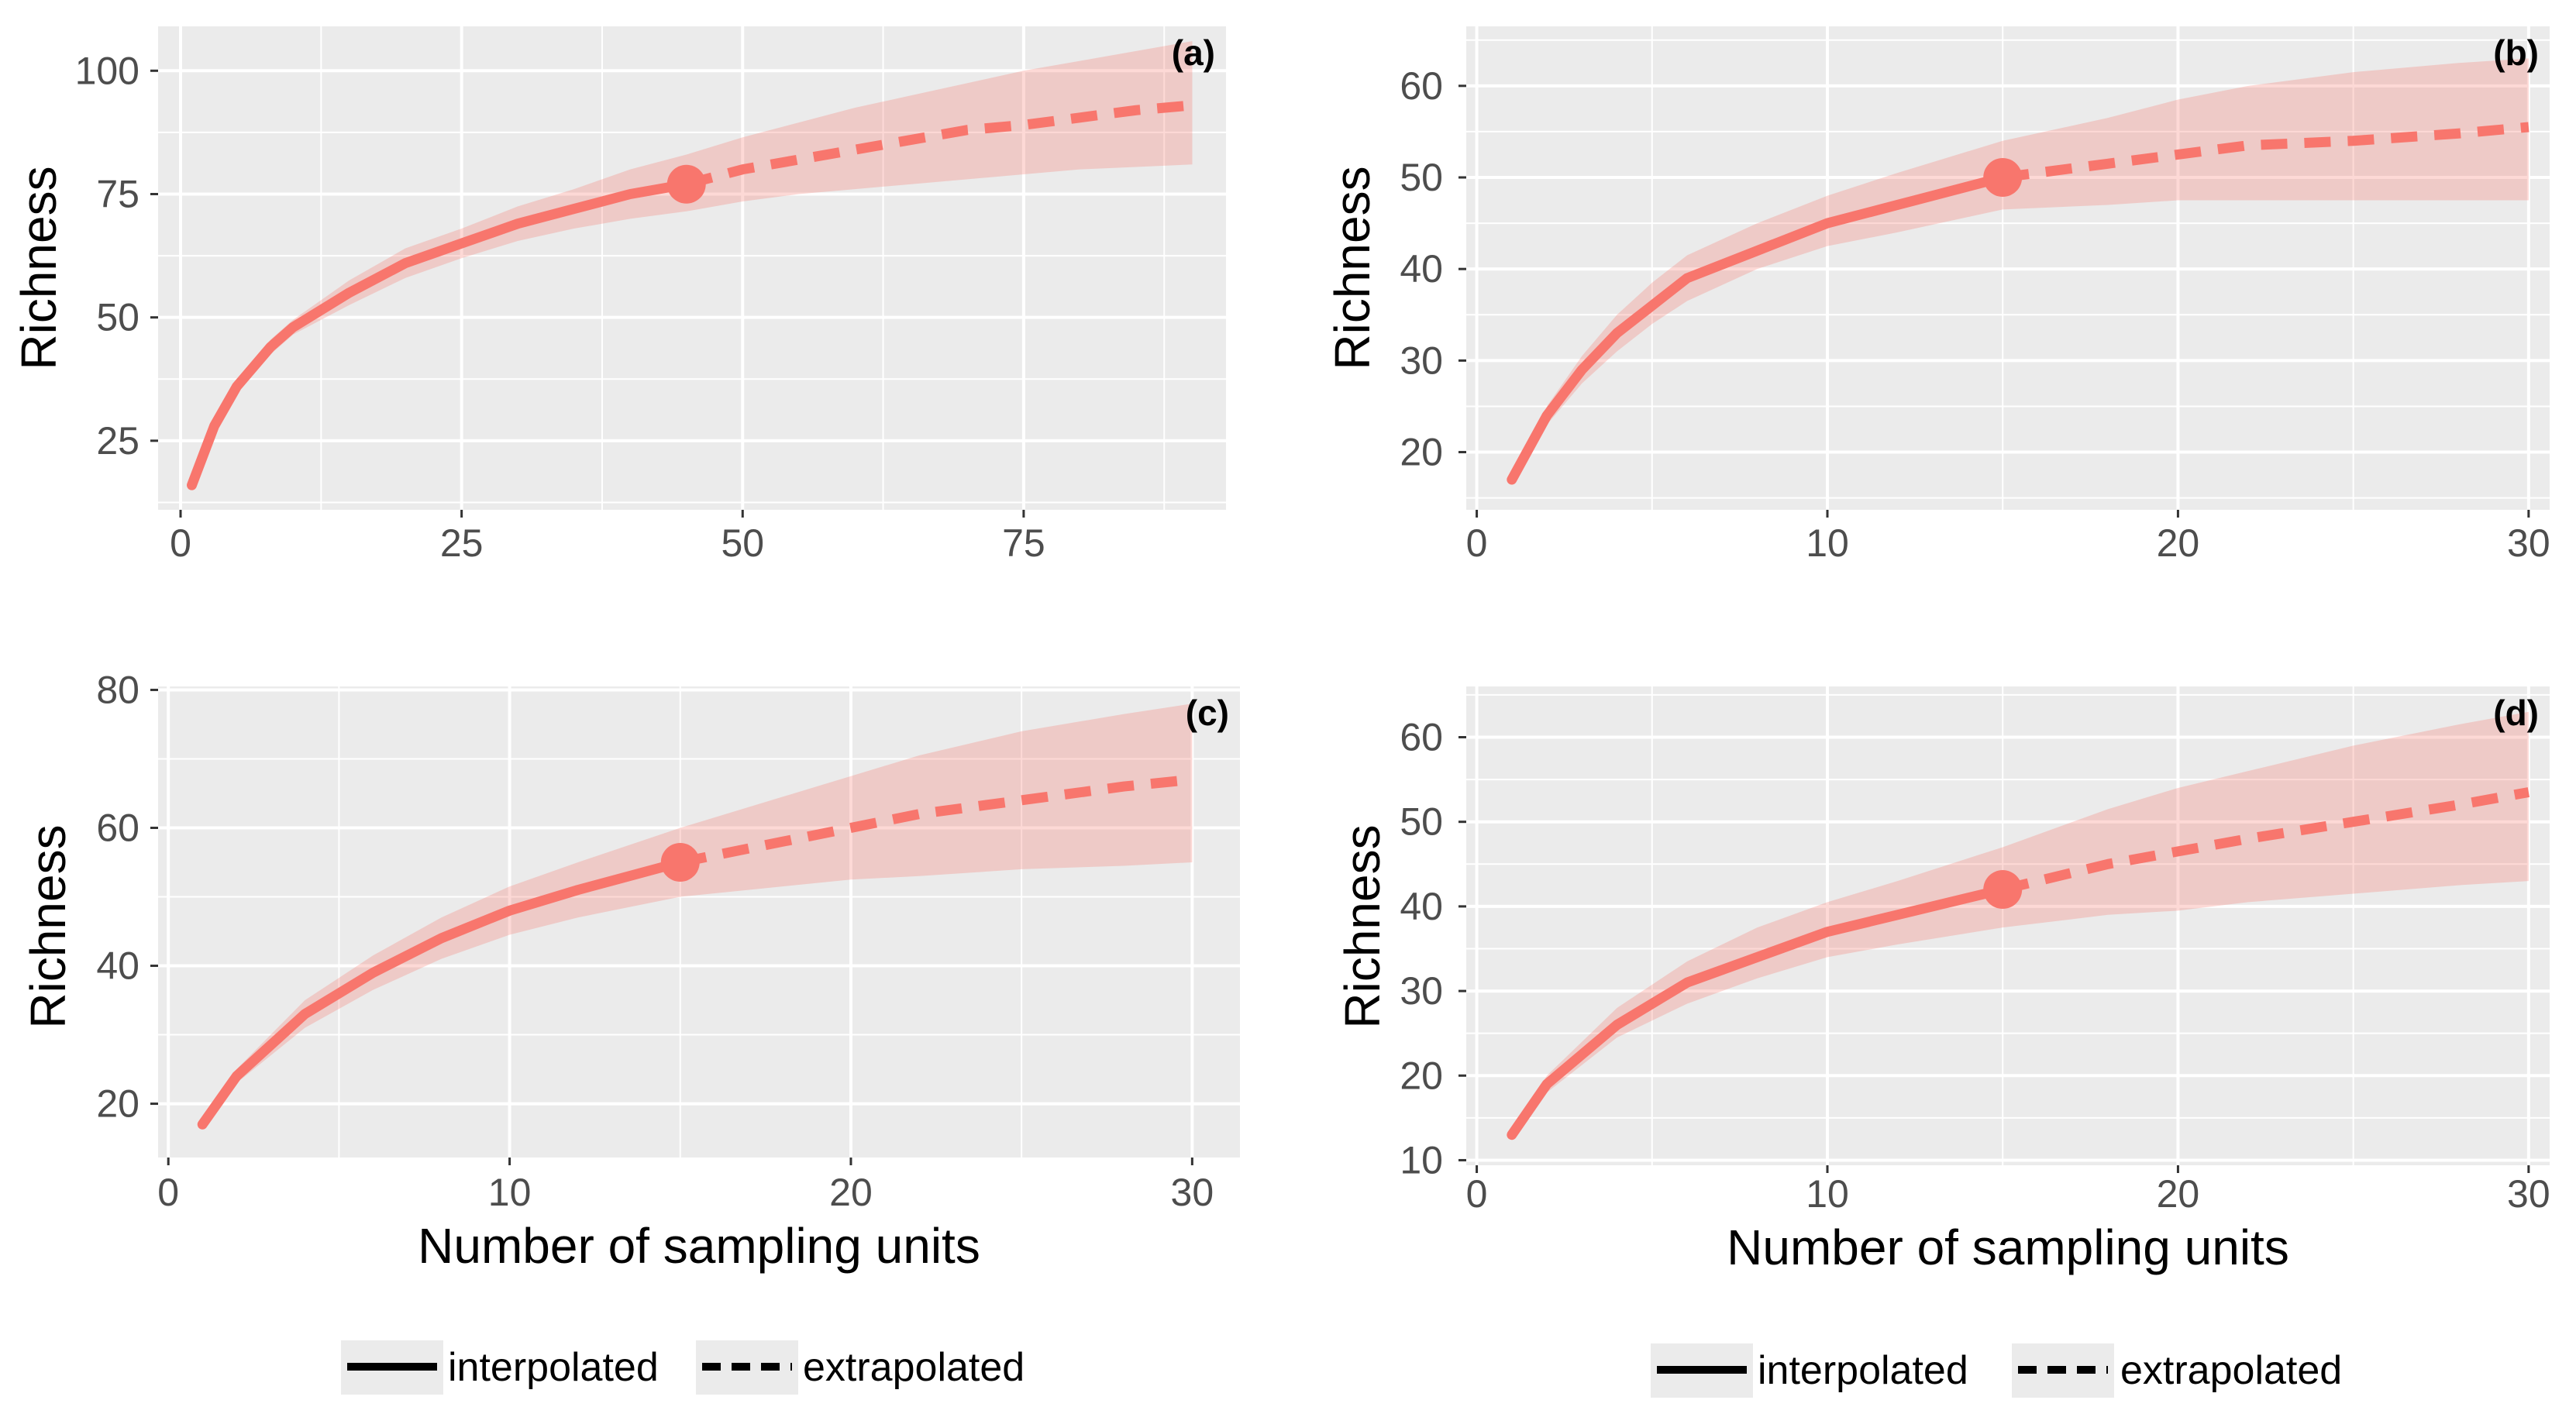  Describe the element at coordinates (117, 689) in the screenshot. I see `y-tick-label: 80` at that location.